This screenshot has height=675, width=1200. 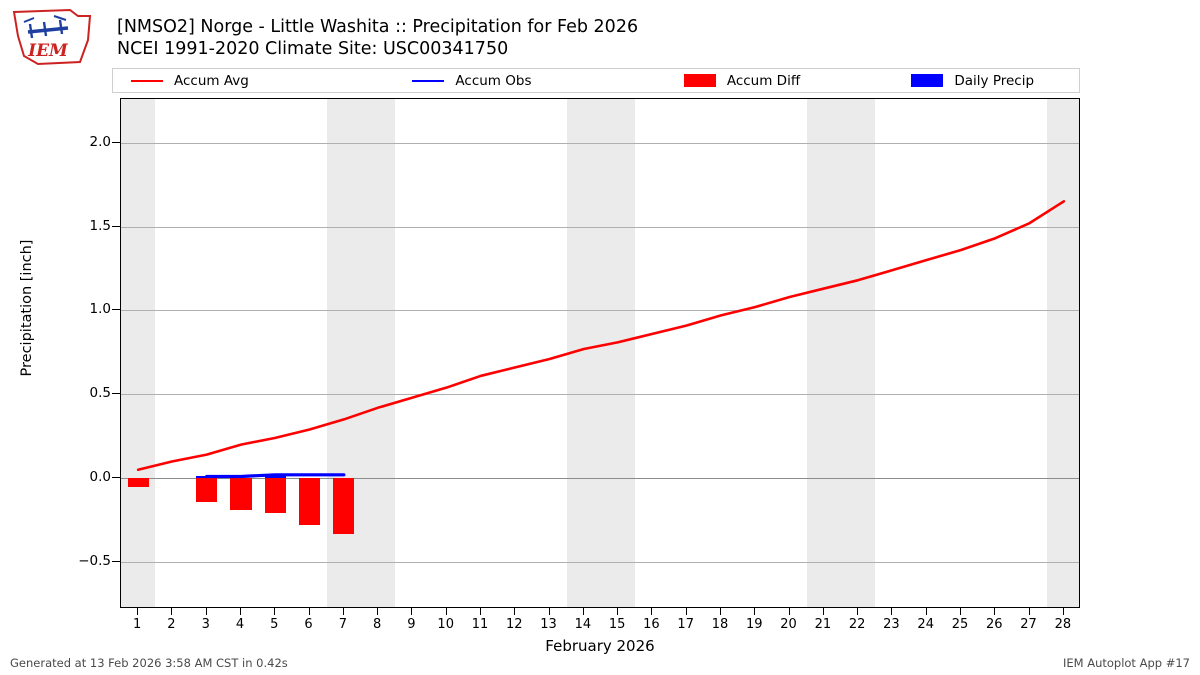 What do you see at coordinates (1063, 624) in the screenshot?
I see `x-tick-label: 28` at bounding box center [1063, 624].